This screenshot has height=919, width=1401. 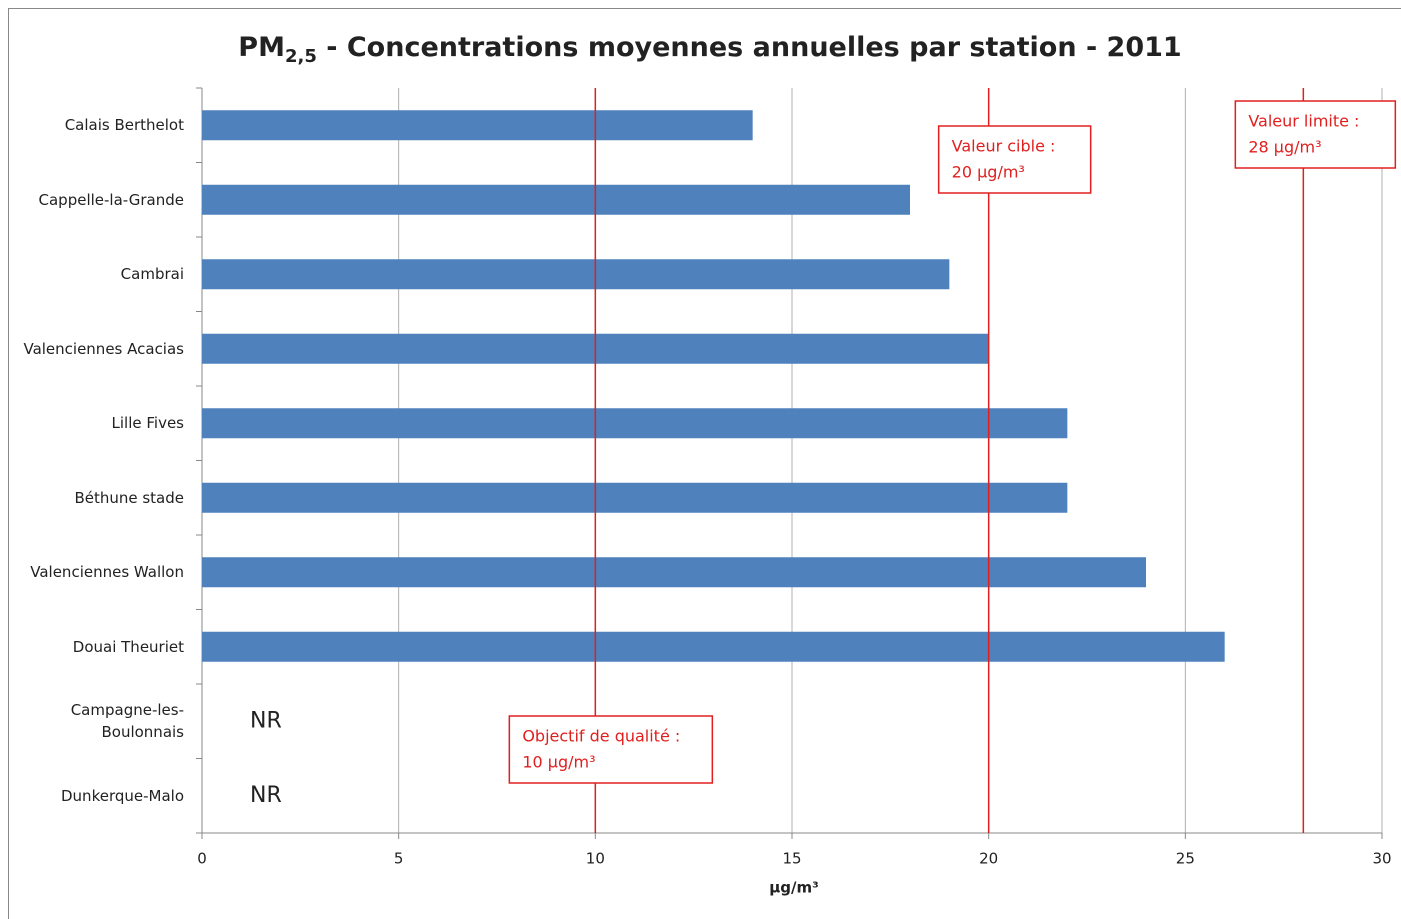 What do you see at coordinates (128, 646) in the screenshot?
I see `y-tick-label: Douai Theuriet` at bounding box center [128, 646].